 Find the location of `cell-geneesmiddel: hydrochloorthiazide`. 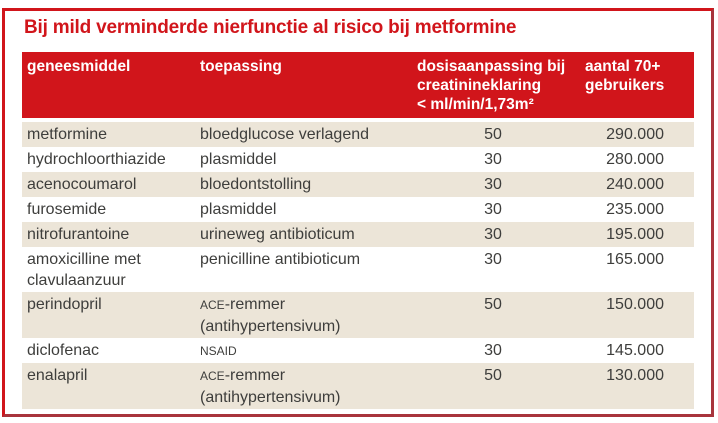

cell-geneesmiddel: hydrochloorthiazide is located at coordinates (96, 159).